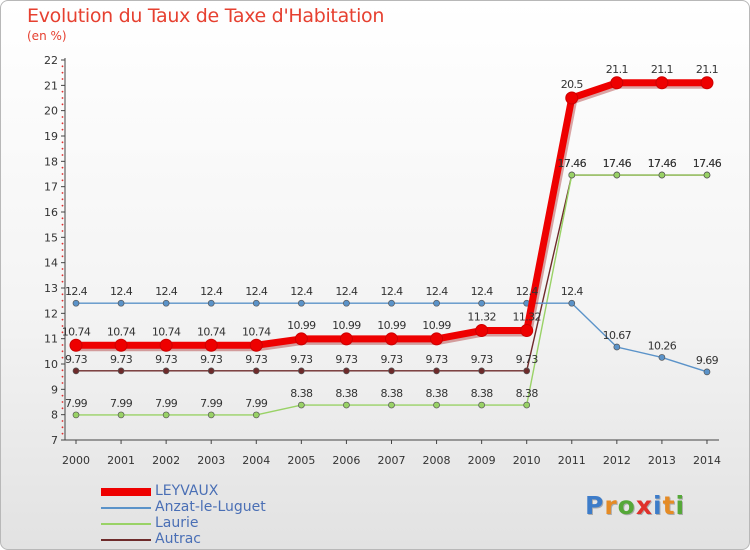  What do you see at coordinates (611, 505) in the screenshot?
I see `logo-letter: r` at bounding box center [611, 505].